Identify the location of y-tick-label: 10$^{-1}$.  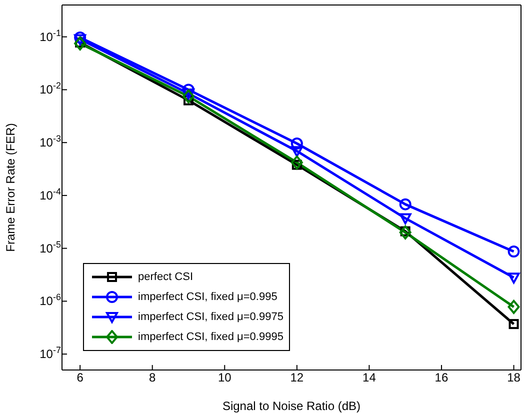
(50, 36).